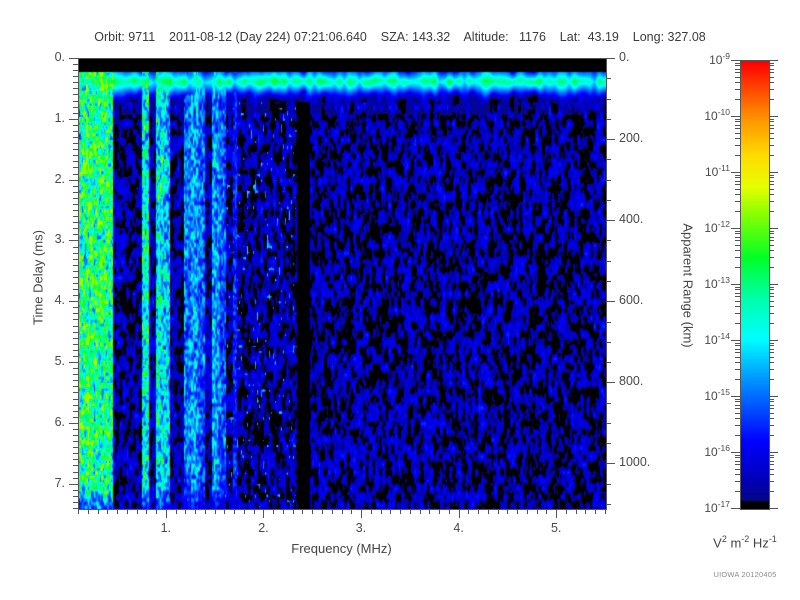 The image size is (800, 600). I want to click on y-left-tick-label: 6., so click(59, 421).